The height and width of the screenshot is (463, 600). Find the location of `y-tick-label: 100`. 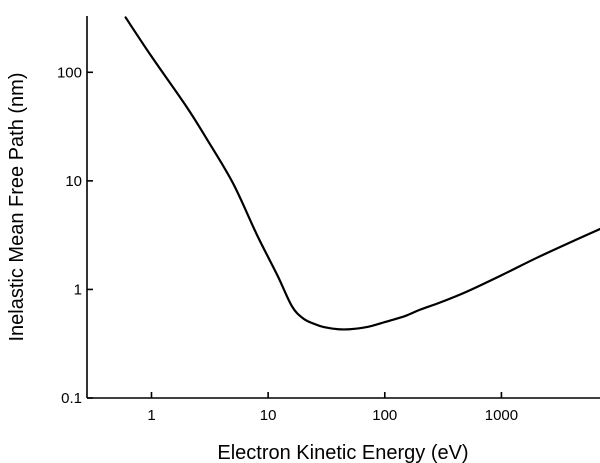

y-tick-label: 100 is located at coordinates (69, 72).